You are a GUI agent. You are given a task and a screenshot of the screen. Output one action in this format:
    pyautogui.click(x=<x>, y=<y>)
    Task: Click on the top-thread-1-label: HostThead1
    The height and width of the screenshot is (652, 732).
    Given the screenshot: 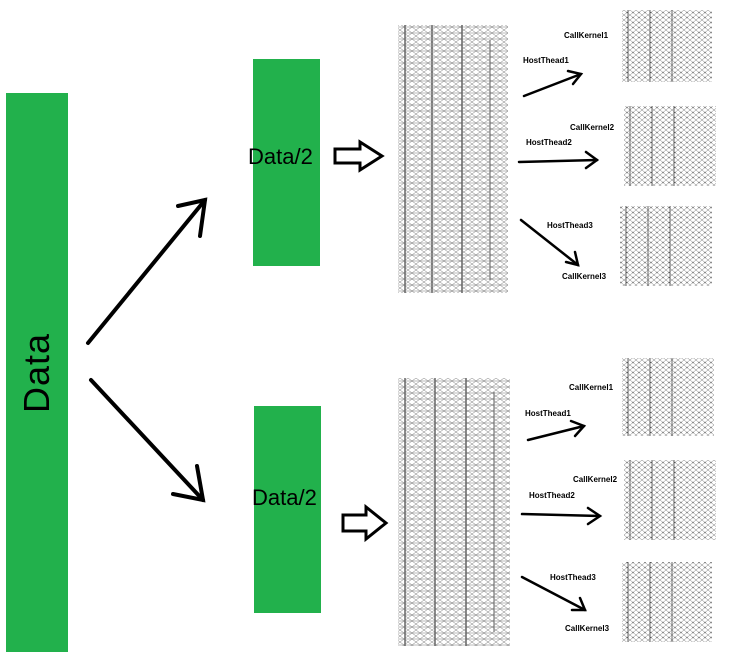 What is the action you would take?
    pyautogui.click(x=546, y=60)
    